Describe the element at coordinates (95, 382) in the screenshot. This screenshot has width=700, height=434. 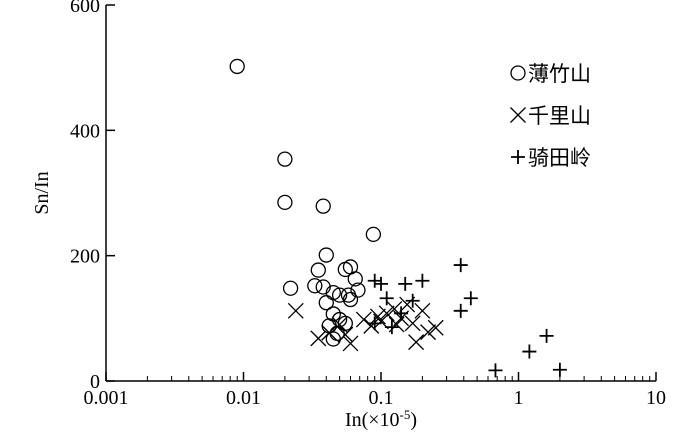
I see `y-tick-label: 0` at that location.